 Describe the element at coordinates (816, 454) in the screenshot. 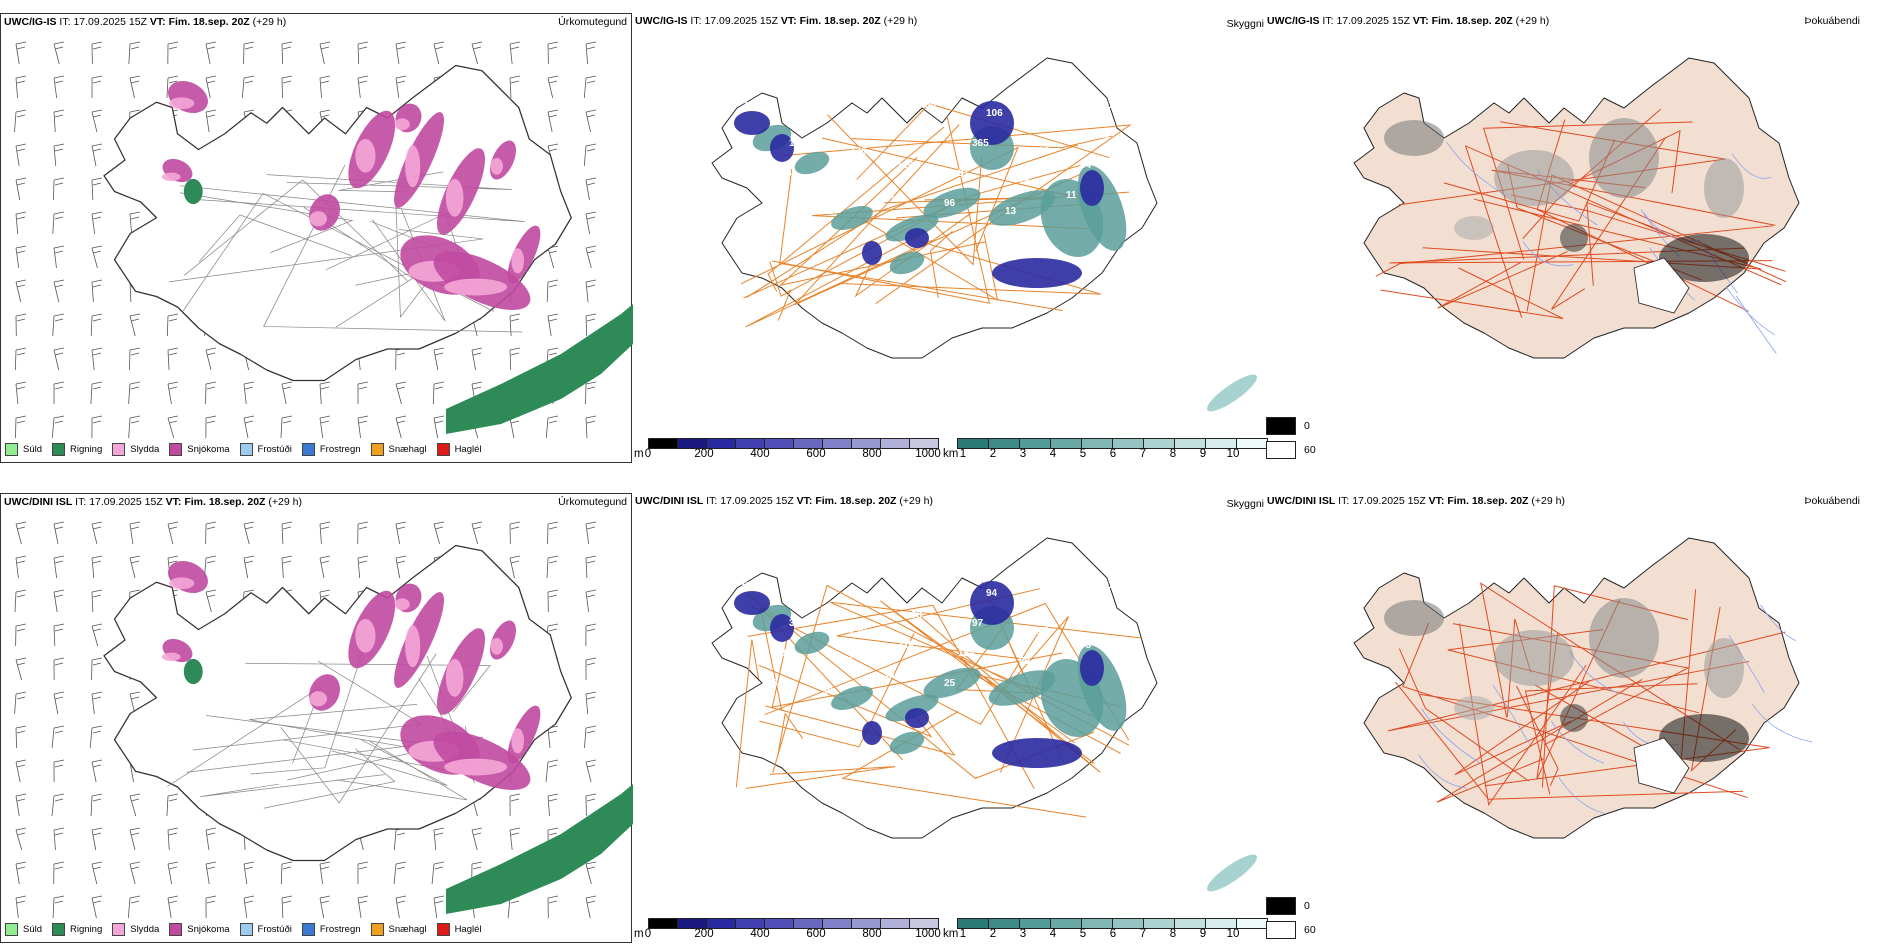

I see `scale-tick: 600` at that location.